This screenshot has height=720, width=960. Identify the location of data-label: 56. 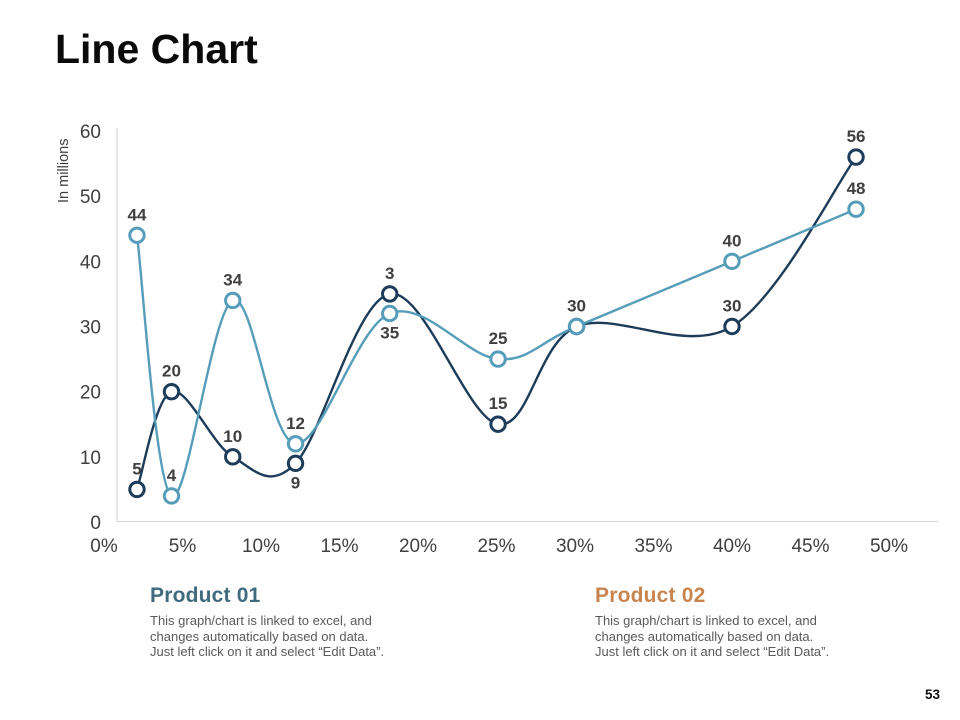
(856, 136).